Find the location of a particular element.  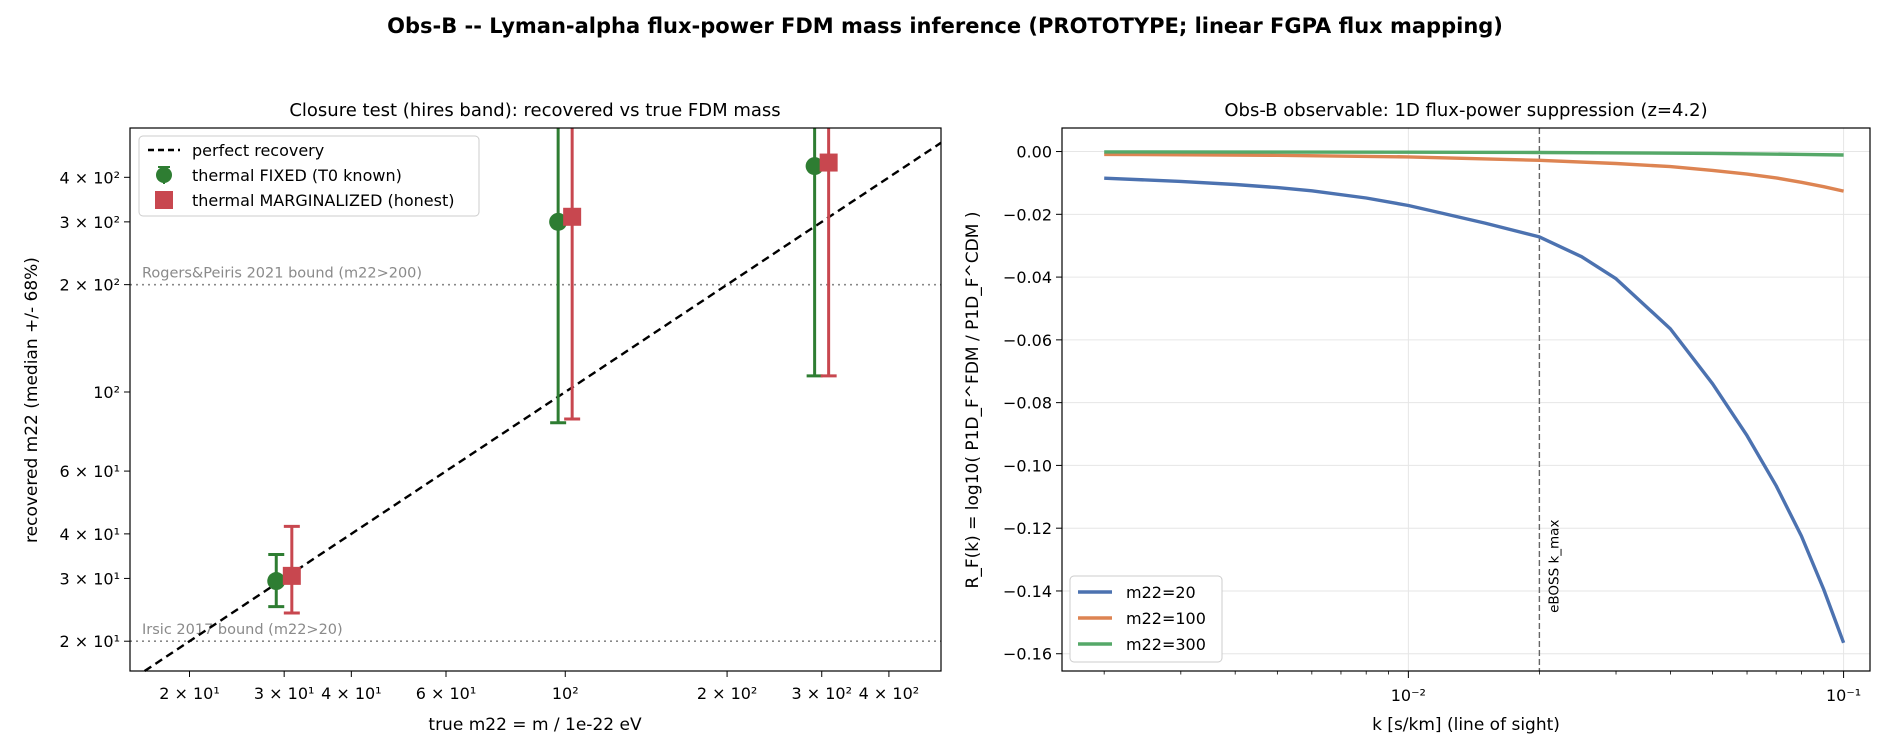

bound-label: Rogers&Peiris 2021 bound (m22>200) is located at coordinates (282, 274).